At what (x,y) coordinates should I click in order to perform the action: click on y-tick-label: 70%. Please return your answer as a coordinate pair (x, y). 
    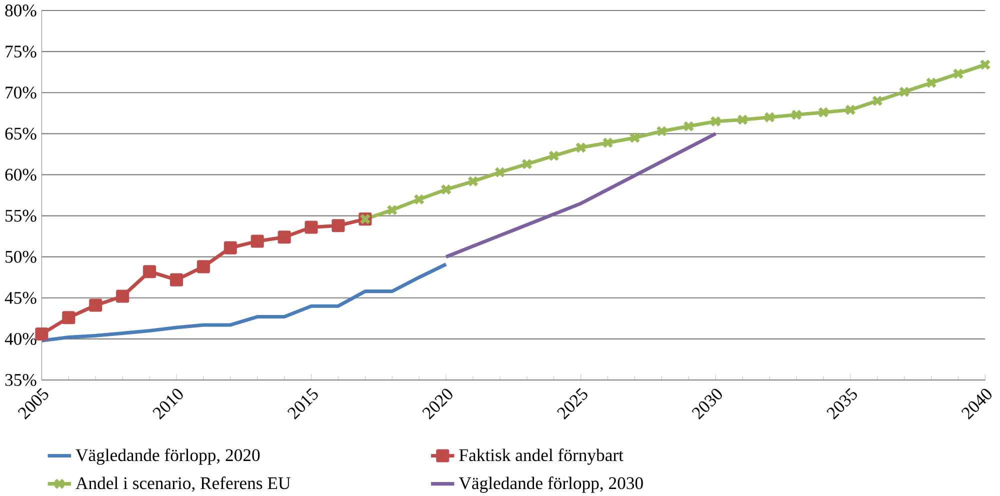
    Looking at the image, I should click on (21, 92).